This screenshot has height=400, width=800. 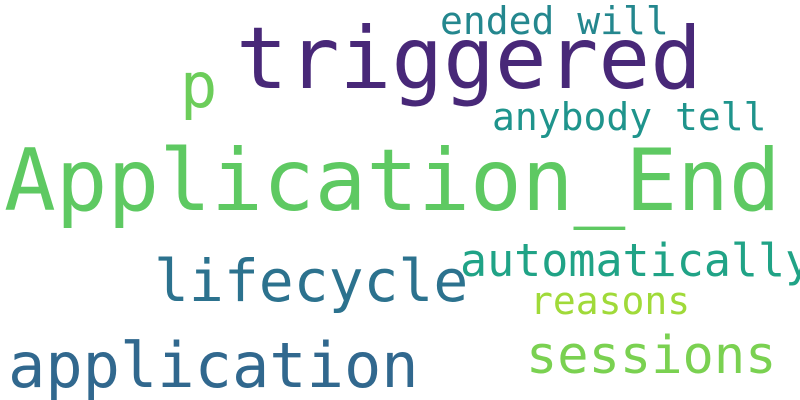 What do you see at coordinates (311, 281) in the screenshot?
I see `word-lifecycle: lifecycle` at bounding box center [311, 281].